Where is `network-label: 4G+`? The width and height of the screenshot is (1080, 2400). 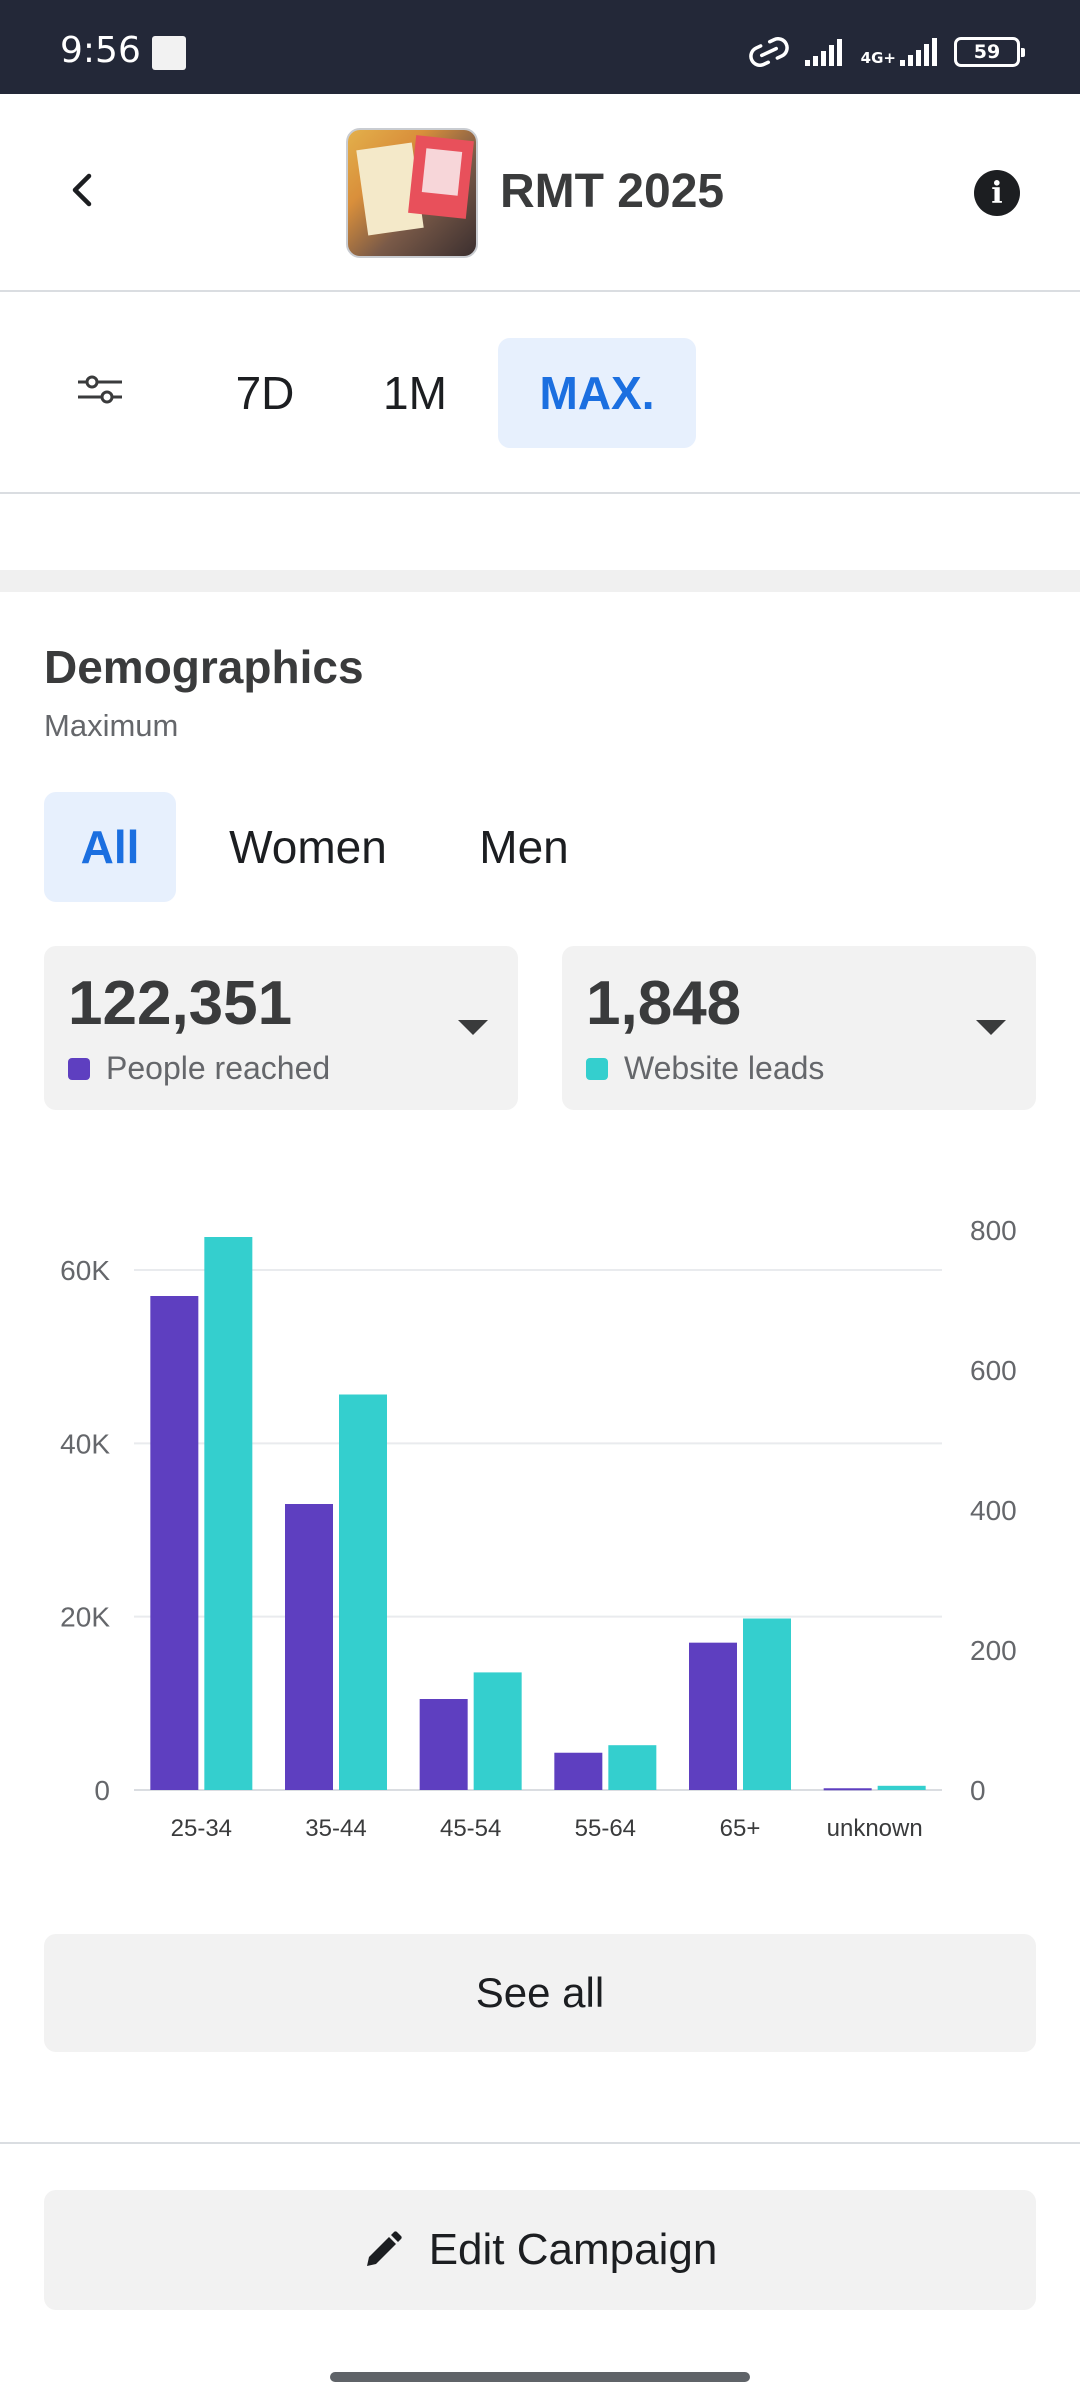 network-label: 4G+ is located at coordinates (878, 58).